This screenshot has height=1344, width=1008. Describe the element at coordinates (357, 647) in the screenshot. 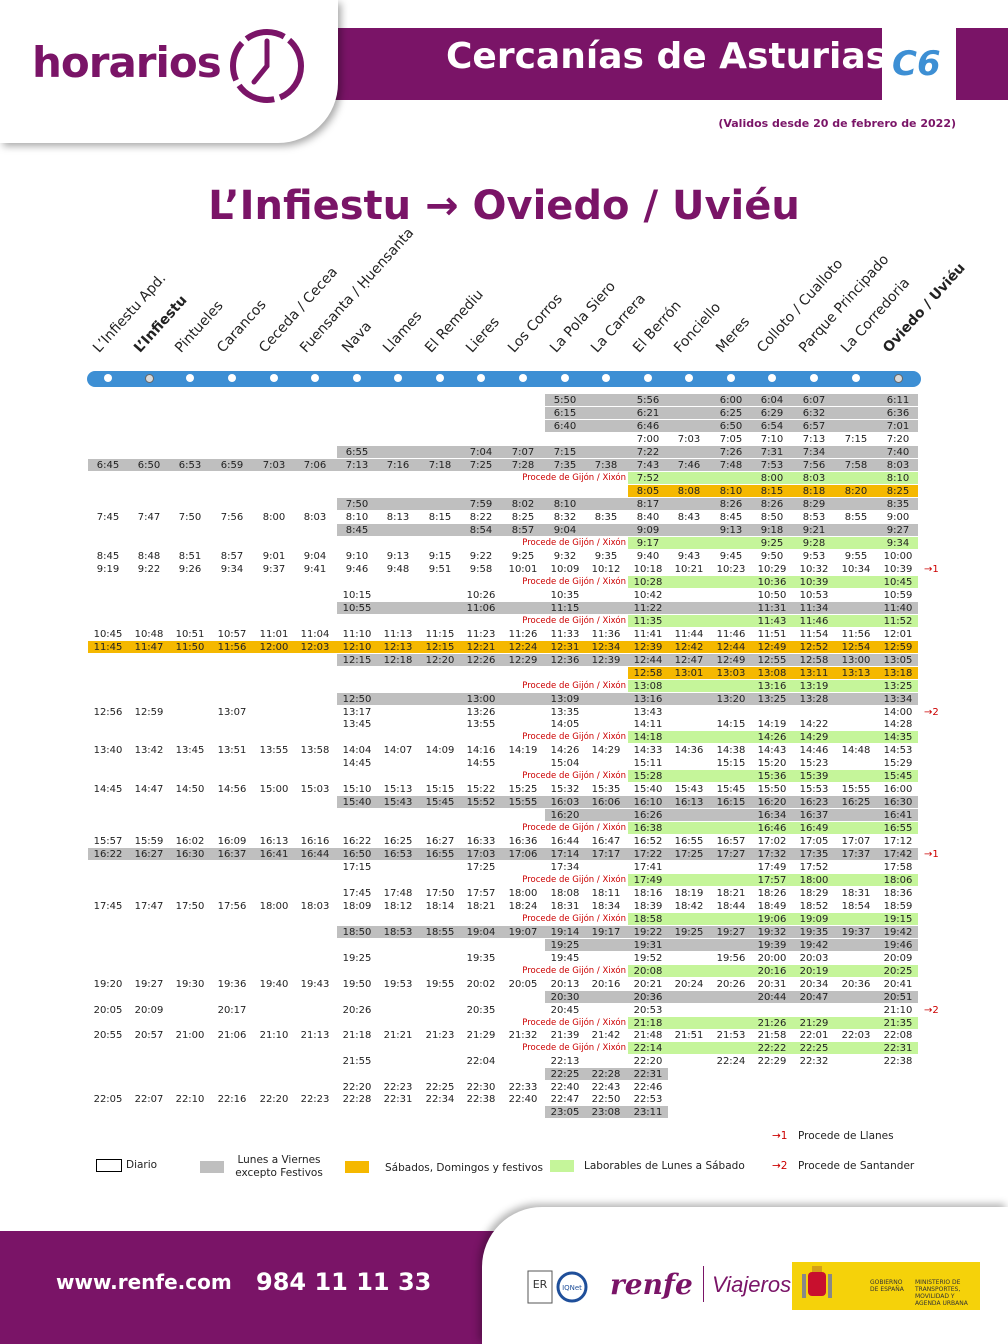

I see `departure-time: 12:10` at that location.